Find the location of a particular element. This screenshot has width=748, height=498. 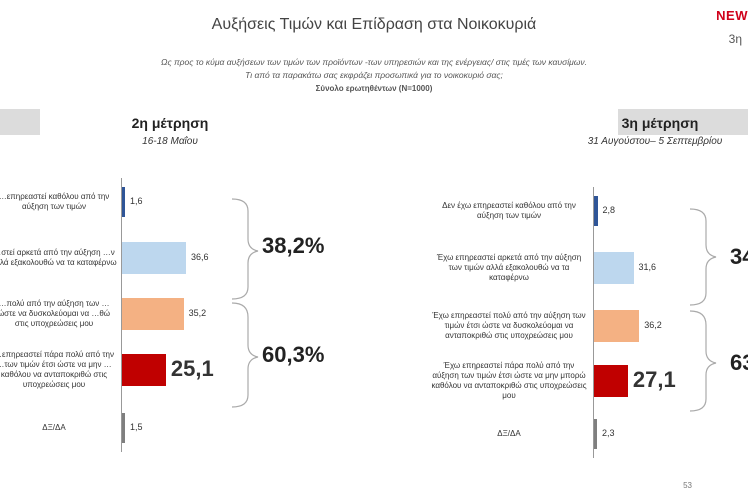

panel2-value-label: 36,2 is located at coordinates (653, 325).